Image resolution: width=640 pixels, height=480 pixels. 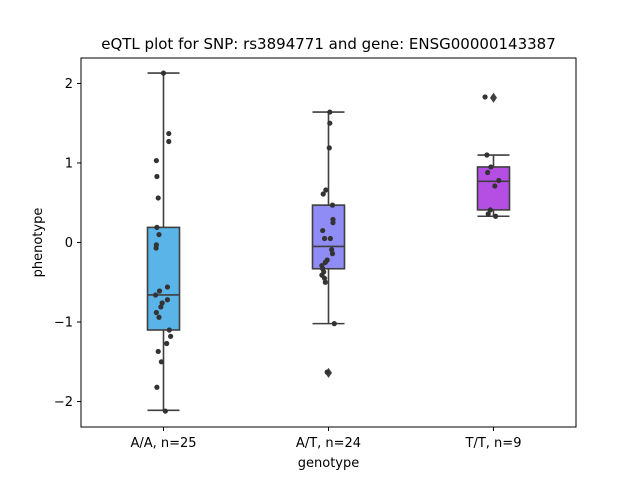 I want to click on x-axis-label: genotype, so click(x=328, y=463).